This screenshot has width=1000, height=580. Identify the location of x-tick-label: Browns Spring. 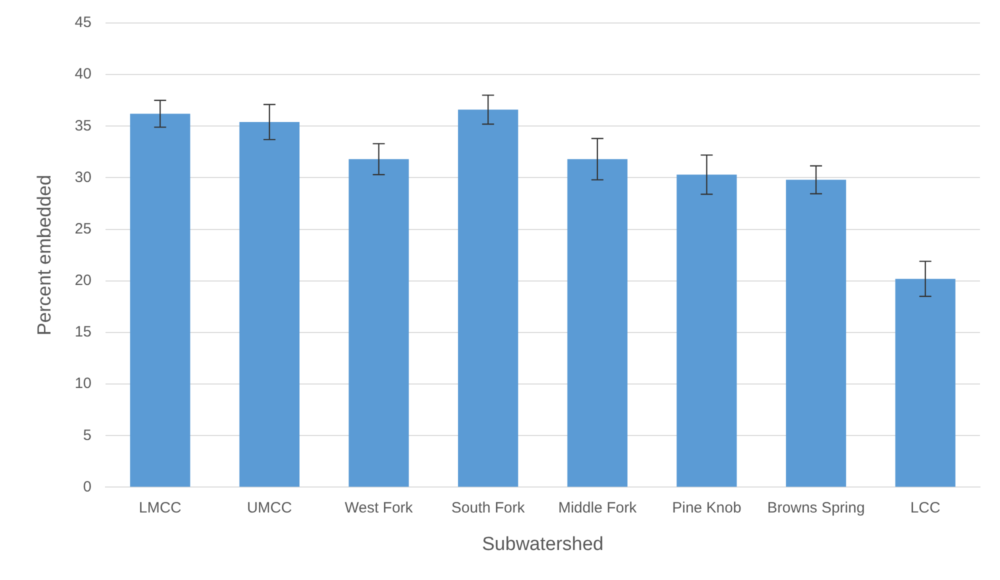
(816, 507).